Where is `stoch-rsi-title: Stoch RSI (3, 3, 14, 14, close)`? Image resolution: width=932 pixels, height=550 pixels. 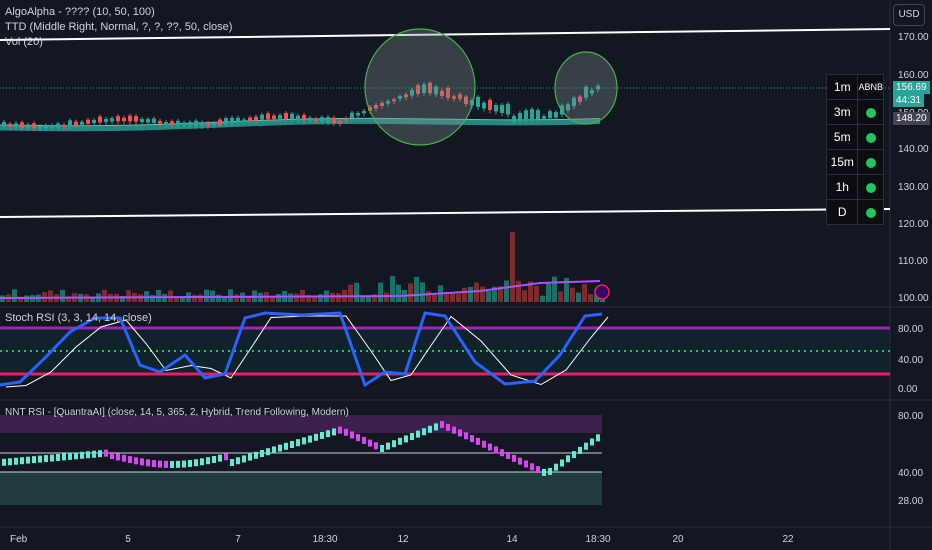 stoch-rsi-title: Stoch RSI (3, 3, 14, 14, close) is located at coordinates (78, 318).